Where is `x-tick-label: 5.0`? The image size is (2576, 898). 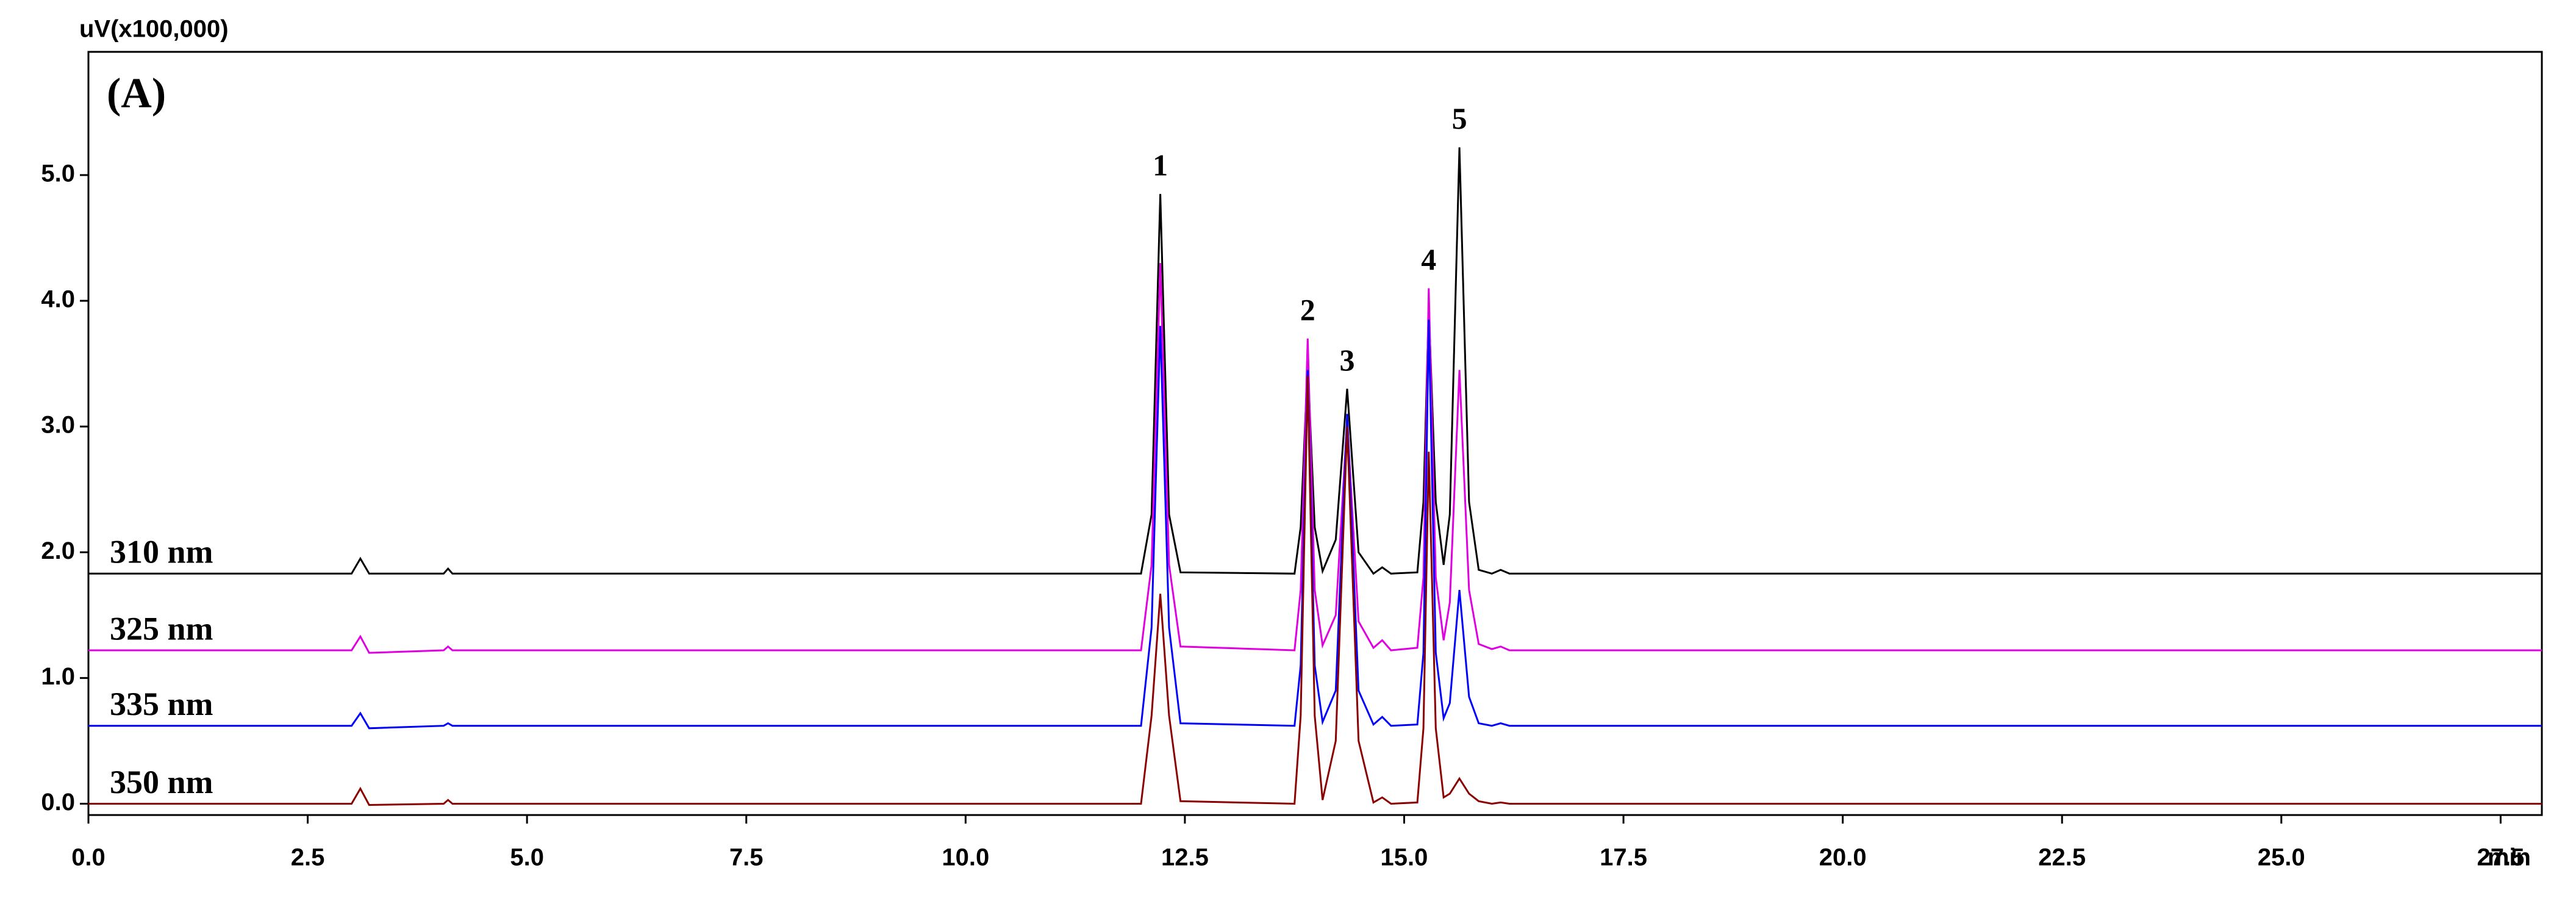 x-tick-label: 5.0 is located at coordinates (527, 857).